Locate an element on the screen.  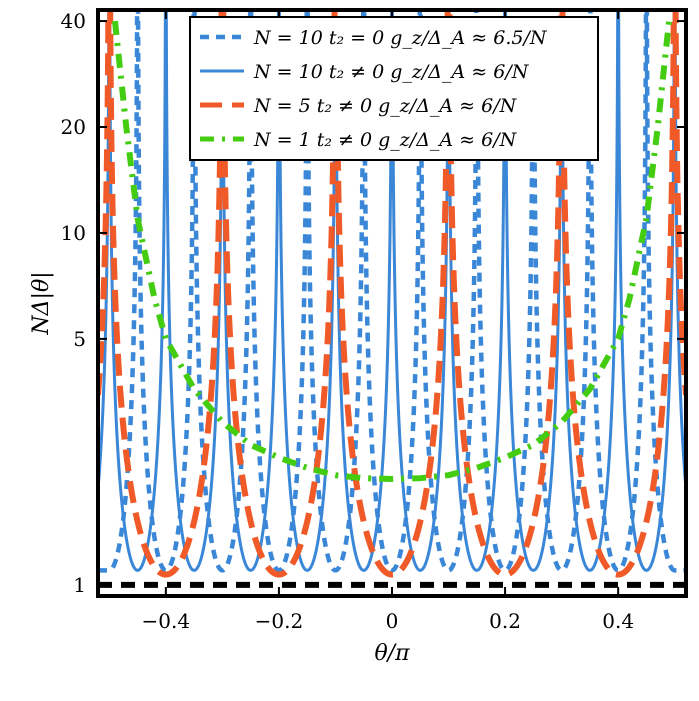
y-tick-label: 40 is located at coordinates (73, 21).